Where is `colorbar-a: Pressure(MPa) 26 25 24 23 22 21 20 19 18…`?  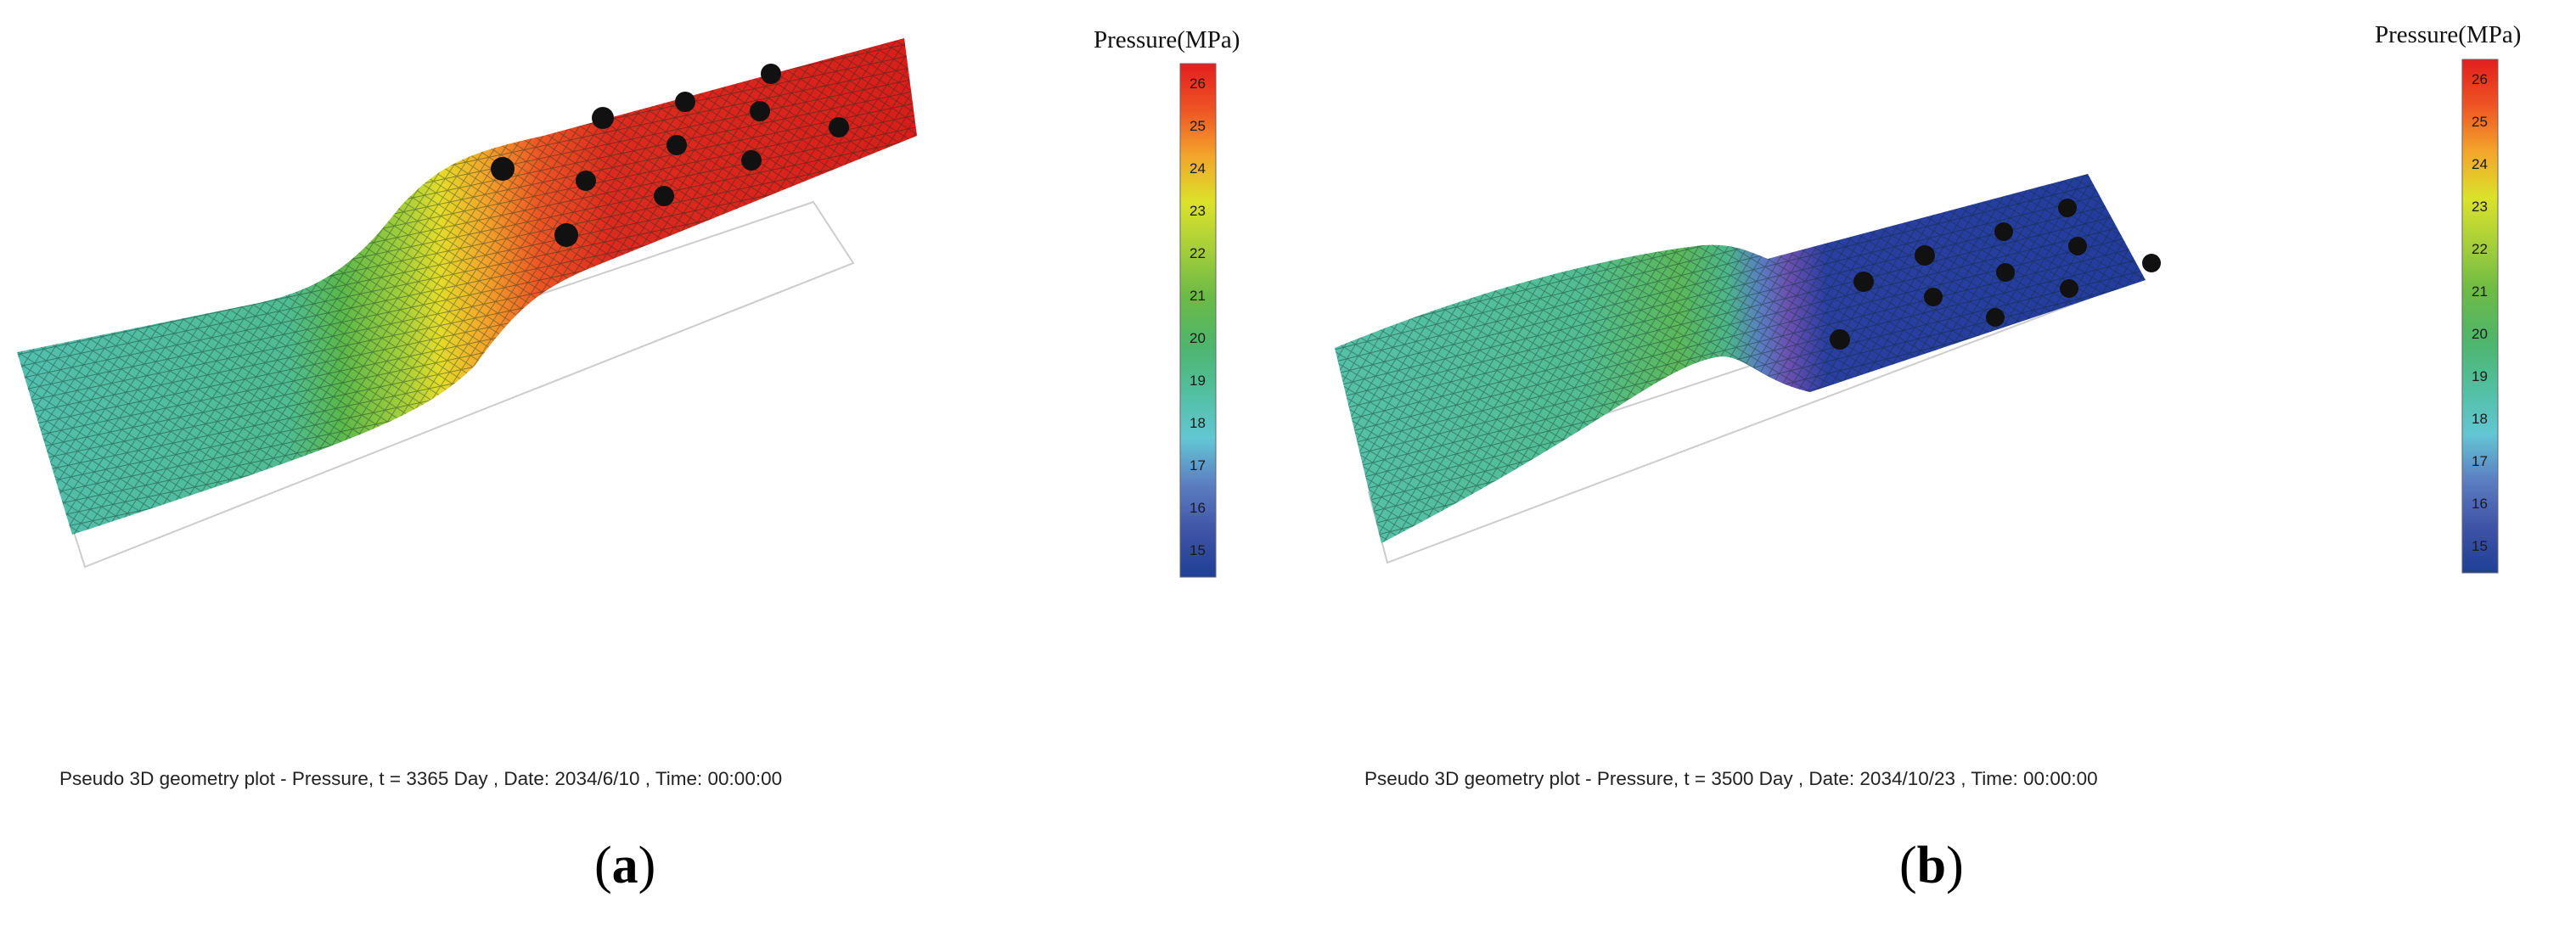 colorbar-a: Pressure(MPa) 26 25 24 23 22 21 20 19 18… is located at coordinates (1167, 302).